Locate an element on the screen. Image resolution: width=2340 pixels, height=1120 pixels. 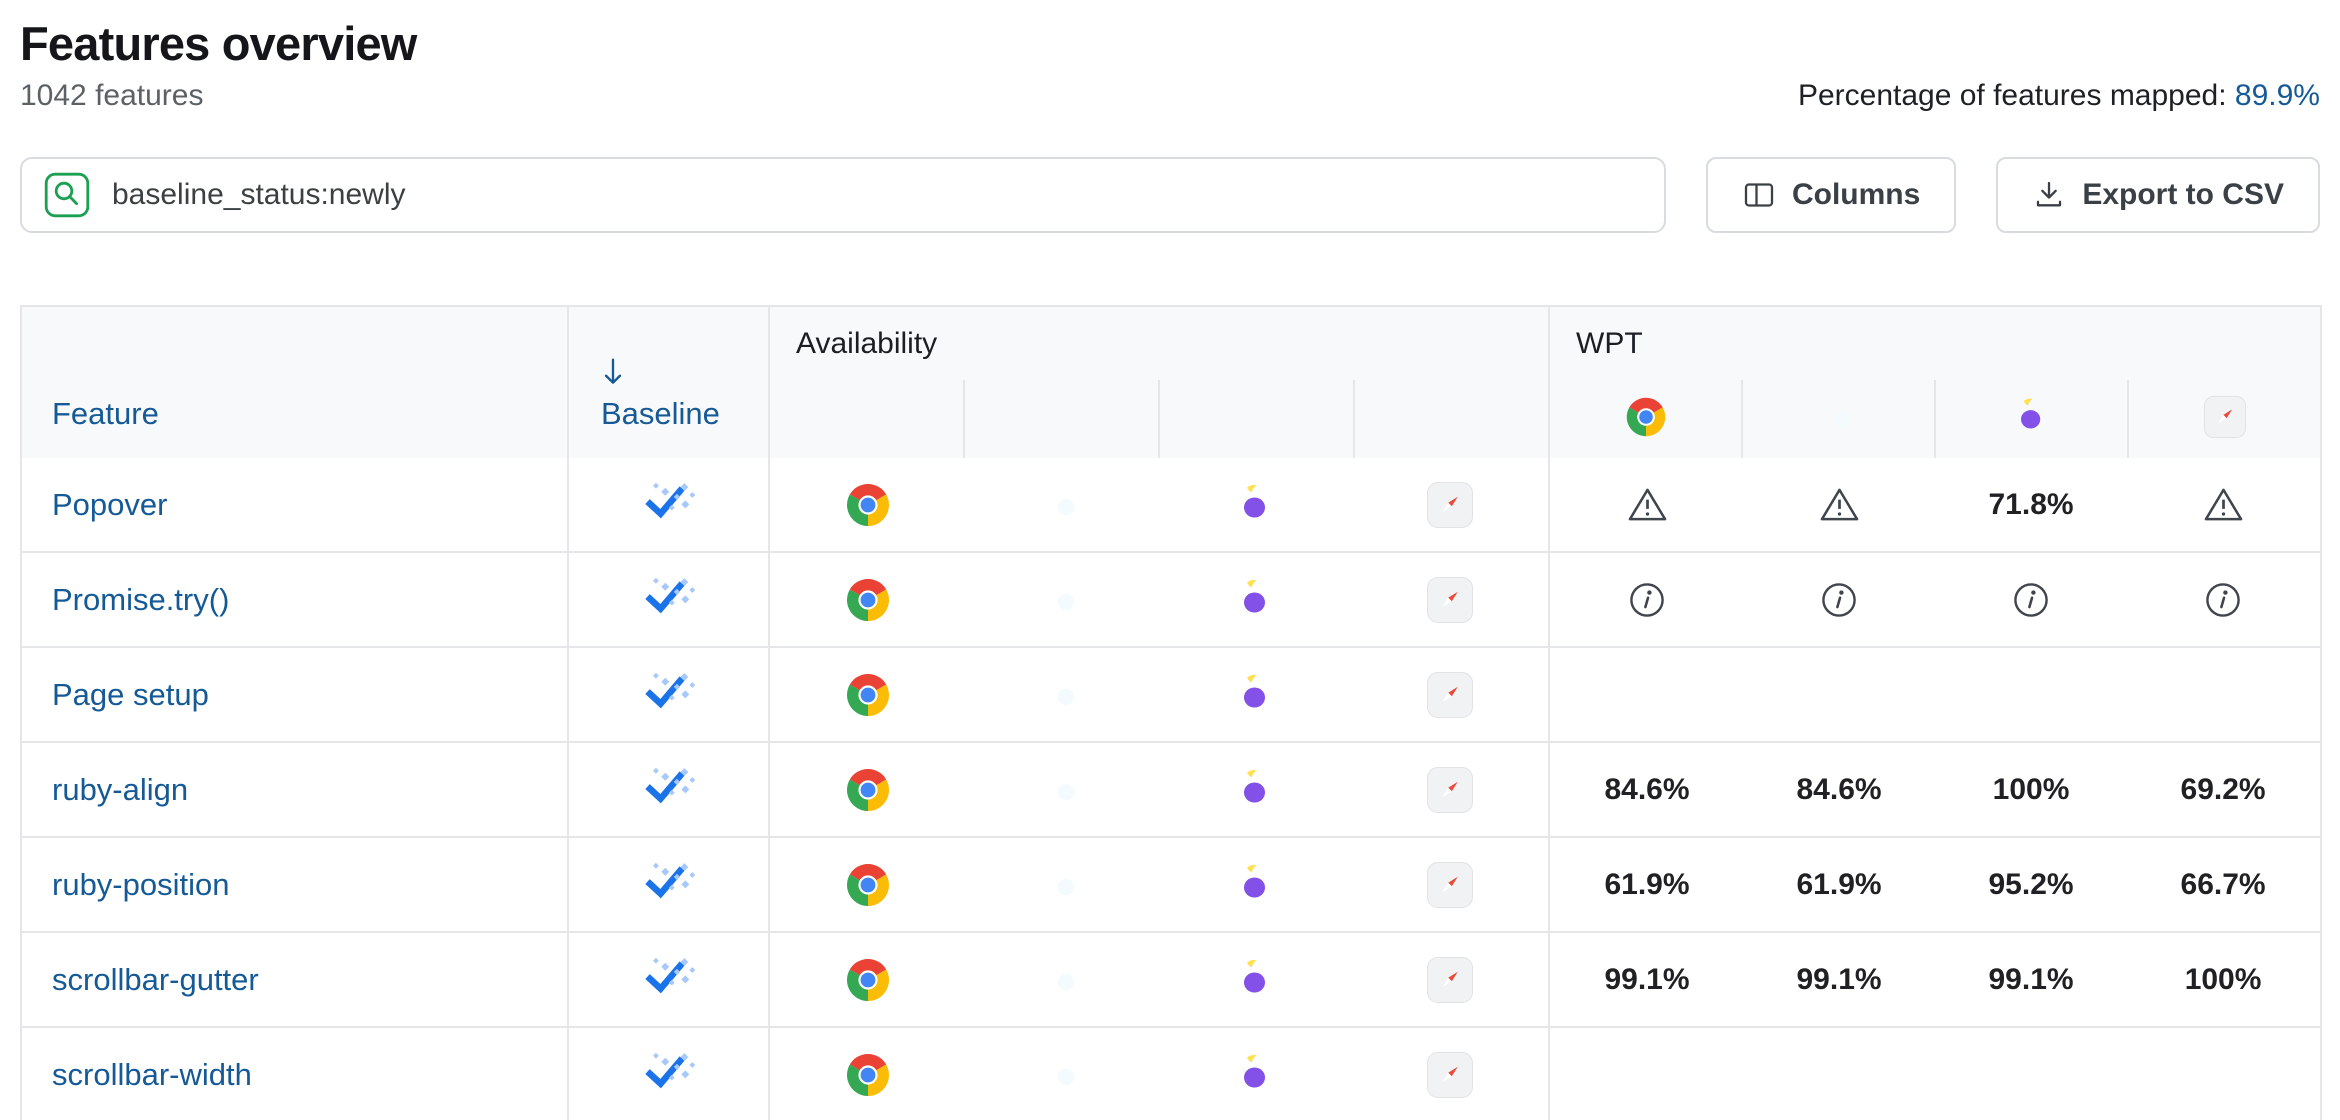
search-box is located at coordinates (843, 195).